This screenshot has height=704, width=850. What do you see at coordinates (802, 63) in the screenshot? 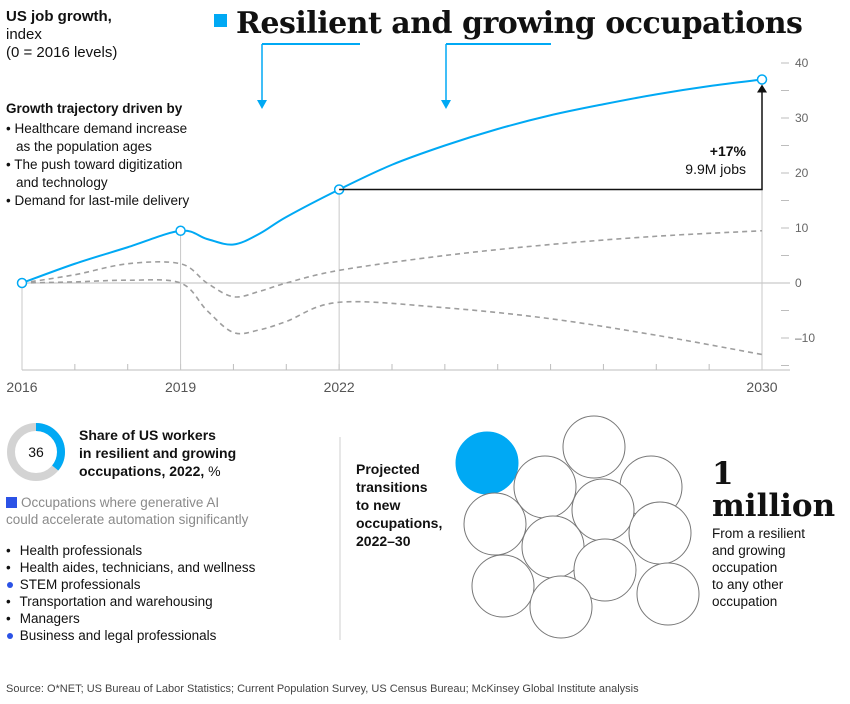
I see `y-tick-label: 40` at bounding box center [802, 63].